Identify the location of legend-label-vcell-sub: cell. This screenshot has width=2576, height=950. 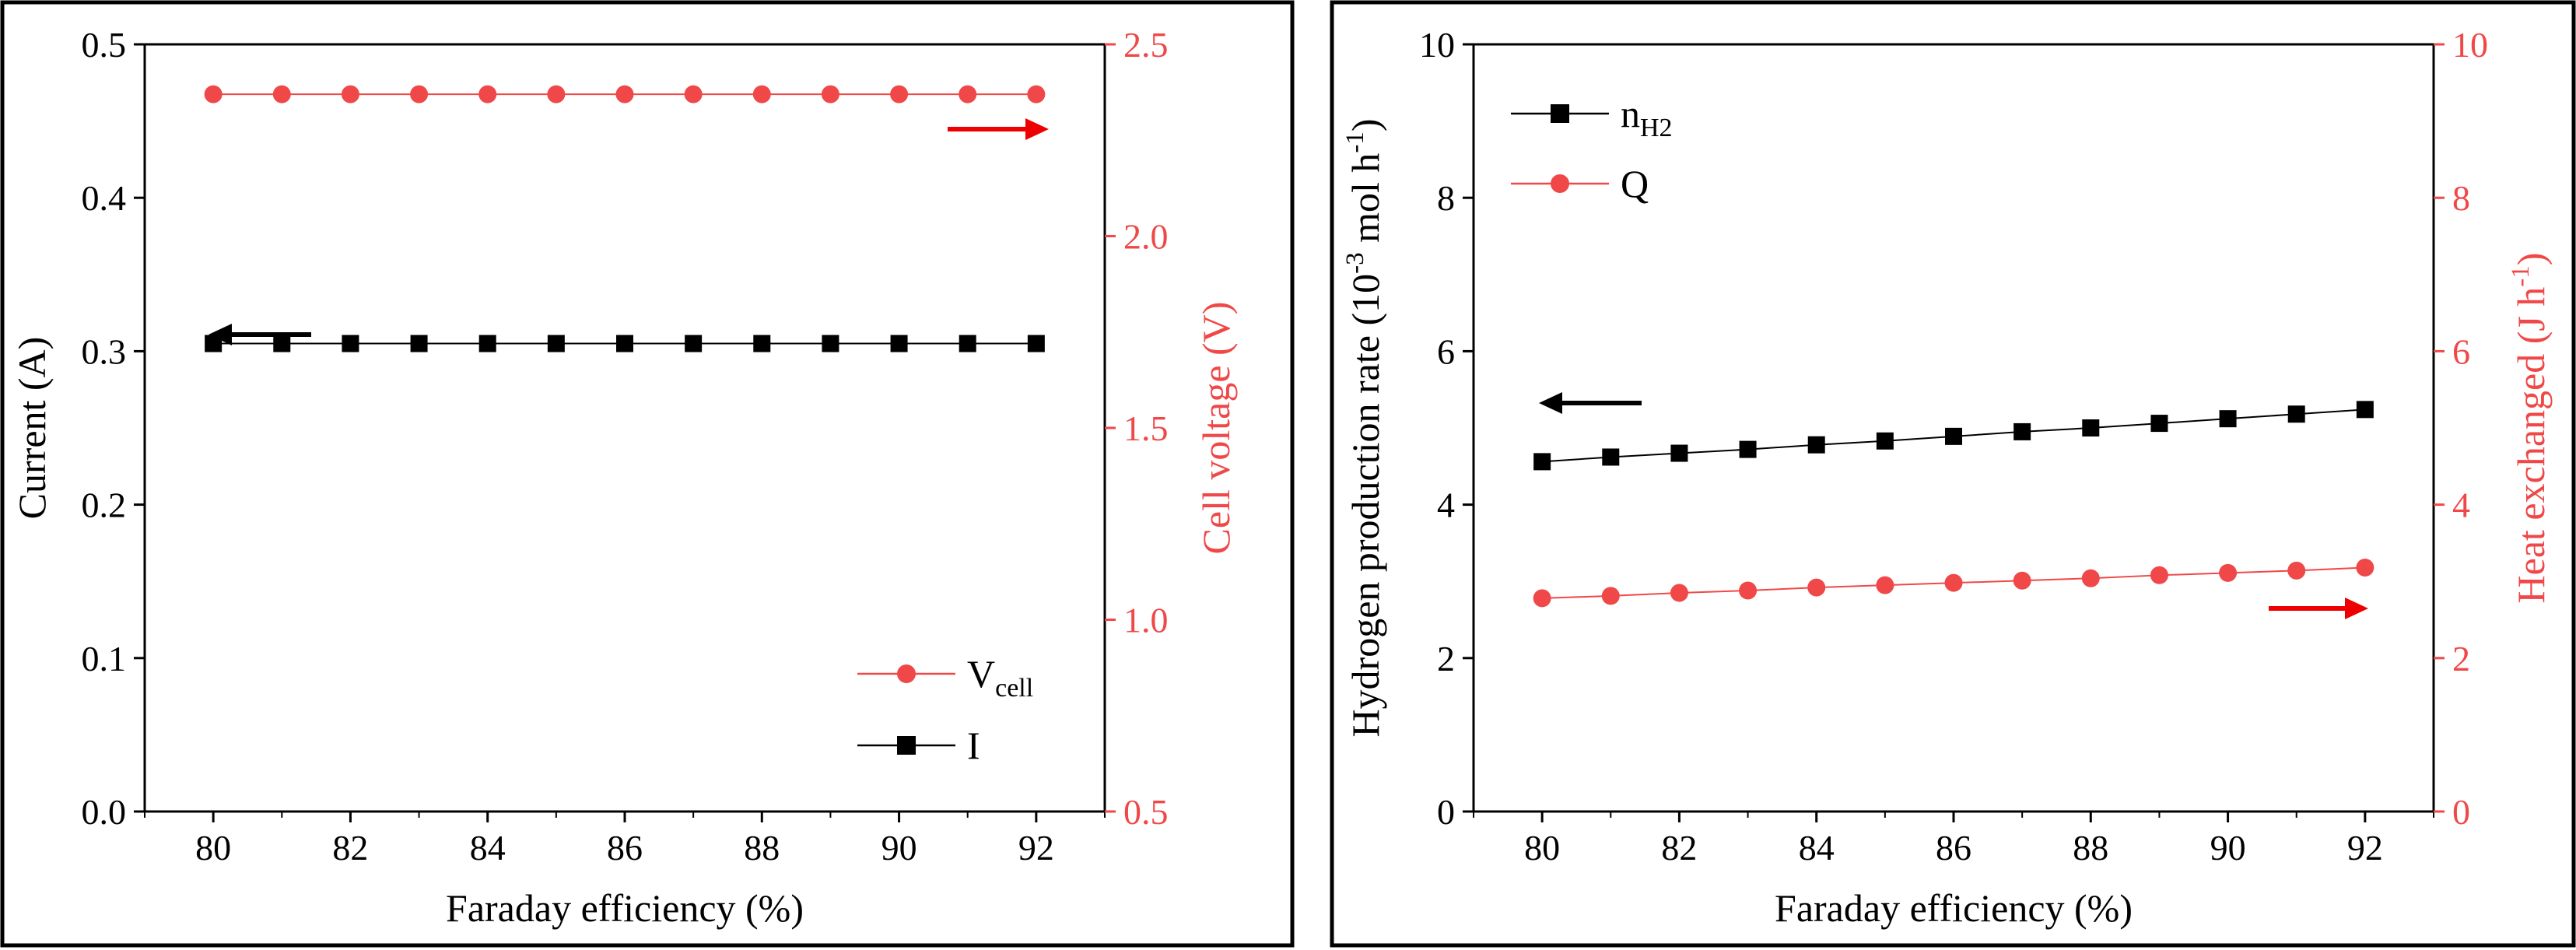
(1014, 688).